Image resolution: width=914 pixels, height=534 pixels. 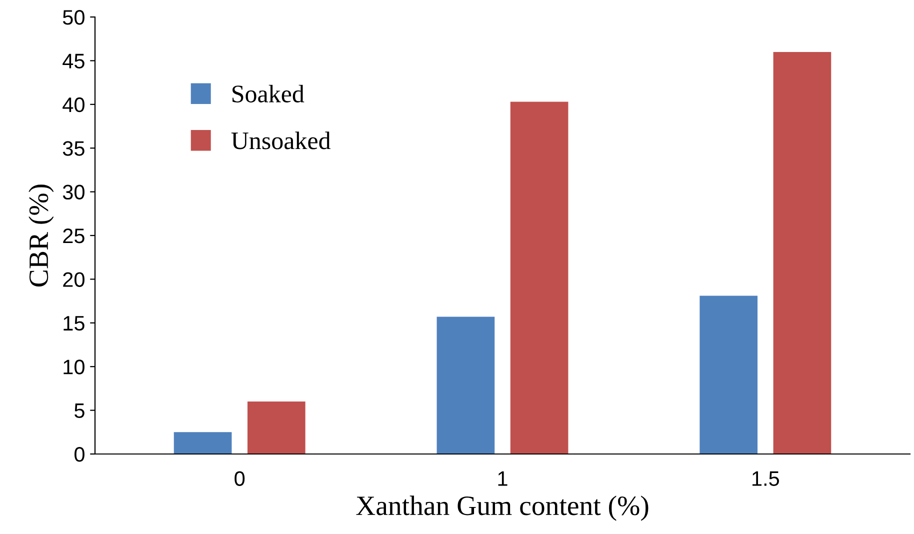 What do you see at coordinates (41, 235) in the screenshot?
I see `y-axis-title: CBR (%)` at bounding box center [41, 235].